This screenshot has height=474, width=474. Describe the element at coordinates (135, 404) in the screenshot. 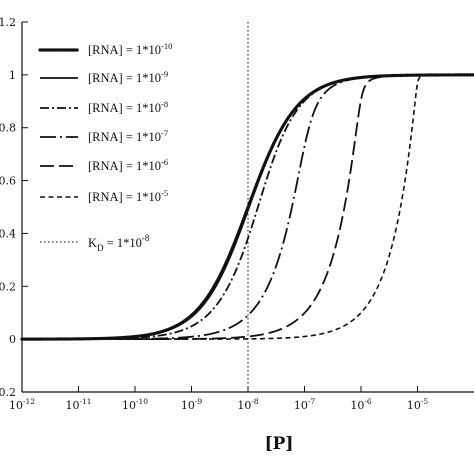

I see `x-tick-label: 10⁻¹⁰` at that location.